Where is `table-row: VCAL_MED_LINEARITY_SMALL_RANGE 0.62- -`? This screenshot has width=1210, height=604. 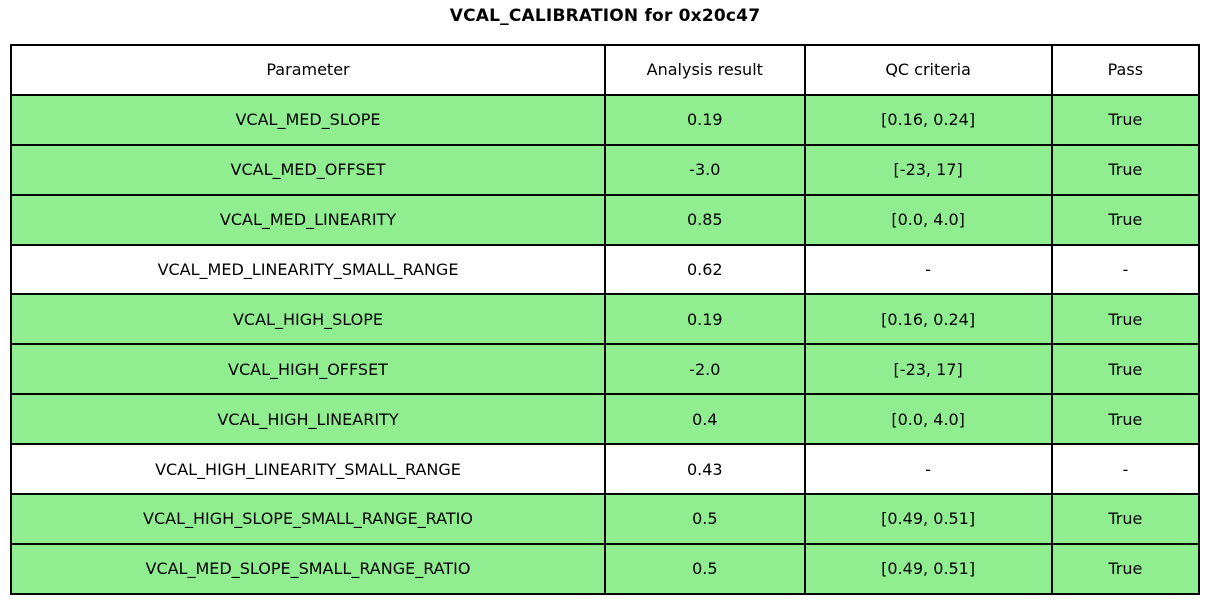 table-row: VCAL_MED_LINEARITY_SMALL_RANGE 0.62- - is located at coordinates (605, 269).